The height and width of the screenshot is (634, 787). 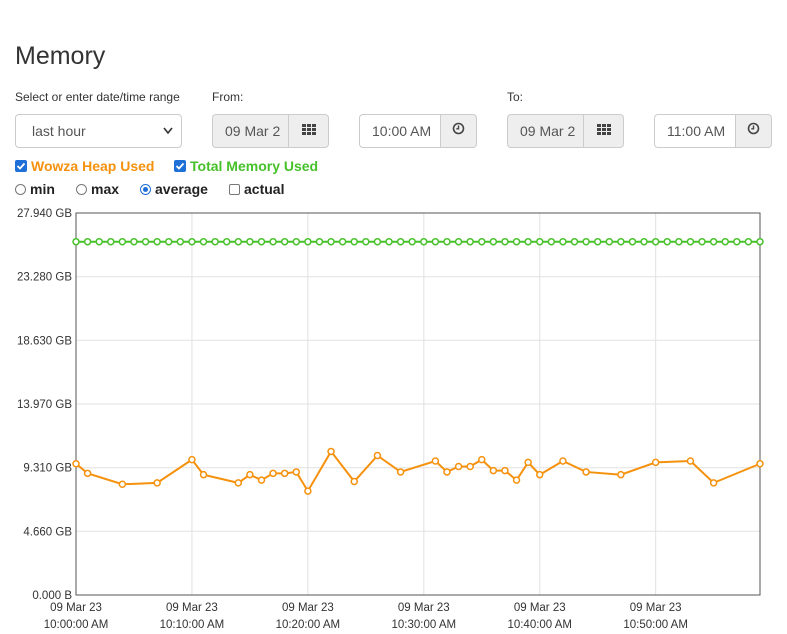 I want to click on clock-icon, so click(x=458, y=131).